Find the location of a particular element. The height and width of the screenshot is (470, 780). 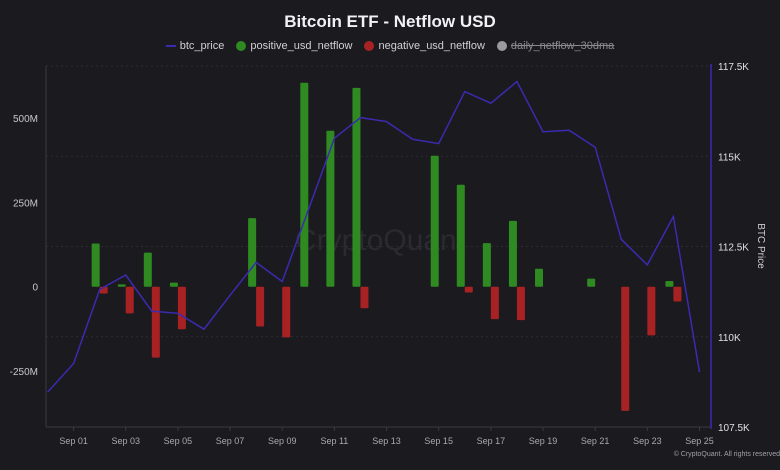

legend-item-positive: positive_usd_netflow is located at coordinates (294, 46).